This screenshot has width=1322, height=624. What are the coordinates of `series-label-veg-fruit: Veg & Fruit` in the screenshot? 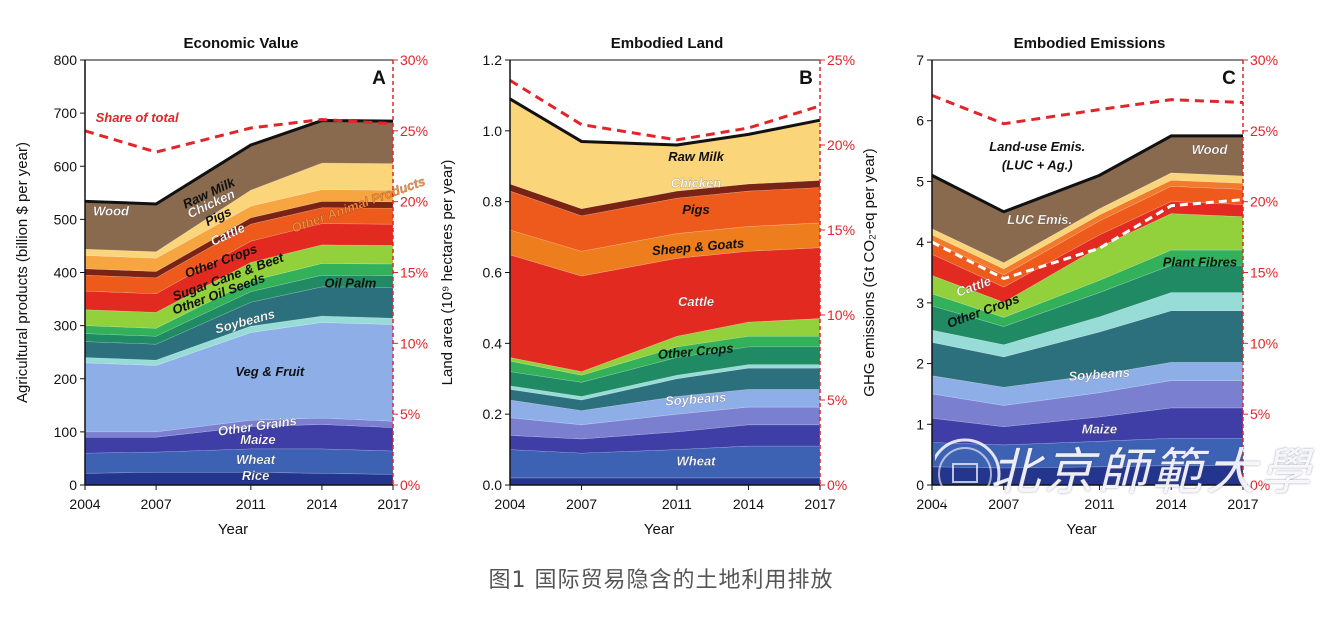 It's located at (270, 371).